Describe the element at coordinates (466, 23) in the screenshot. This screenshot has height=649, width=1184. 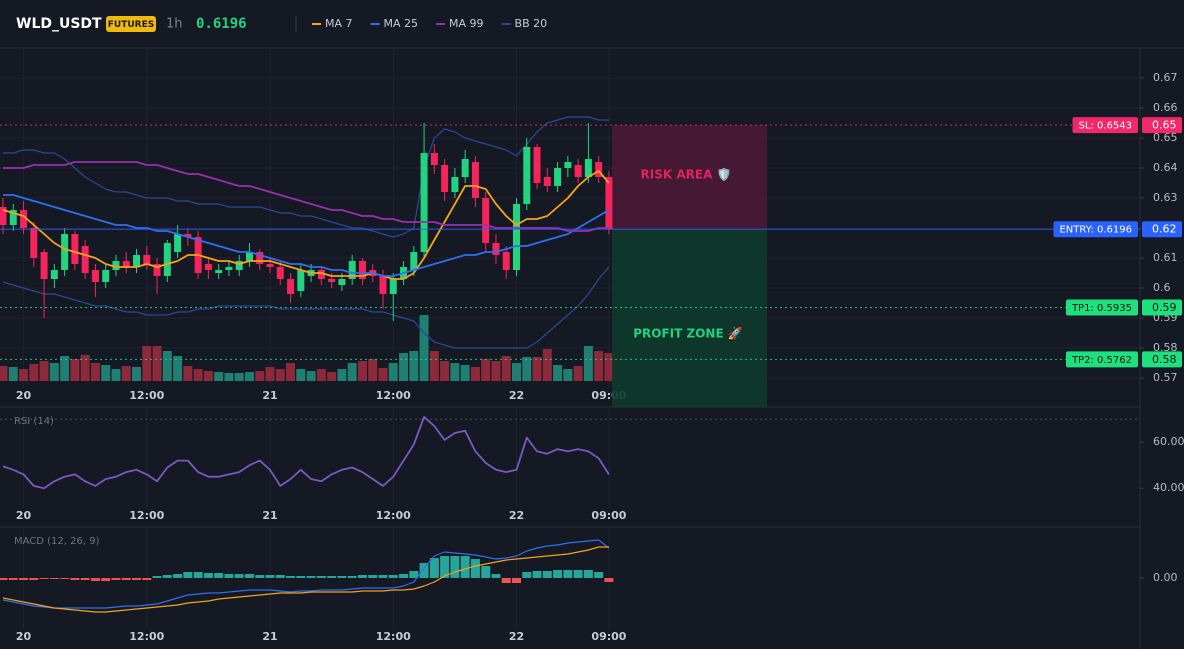
I see `legend-label: MA 99` at that location.